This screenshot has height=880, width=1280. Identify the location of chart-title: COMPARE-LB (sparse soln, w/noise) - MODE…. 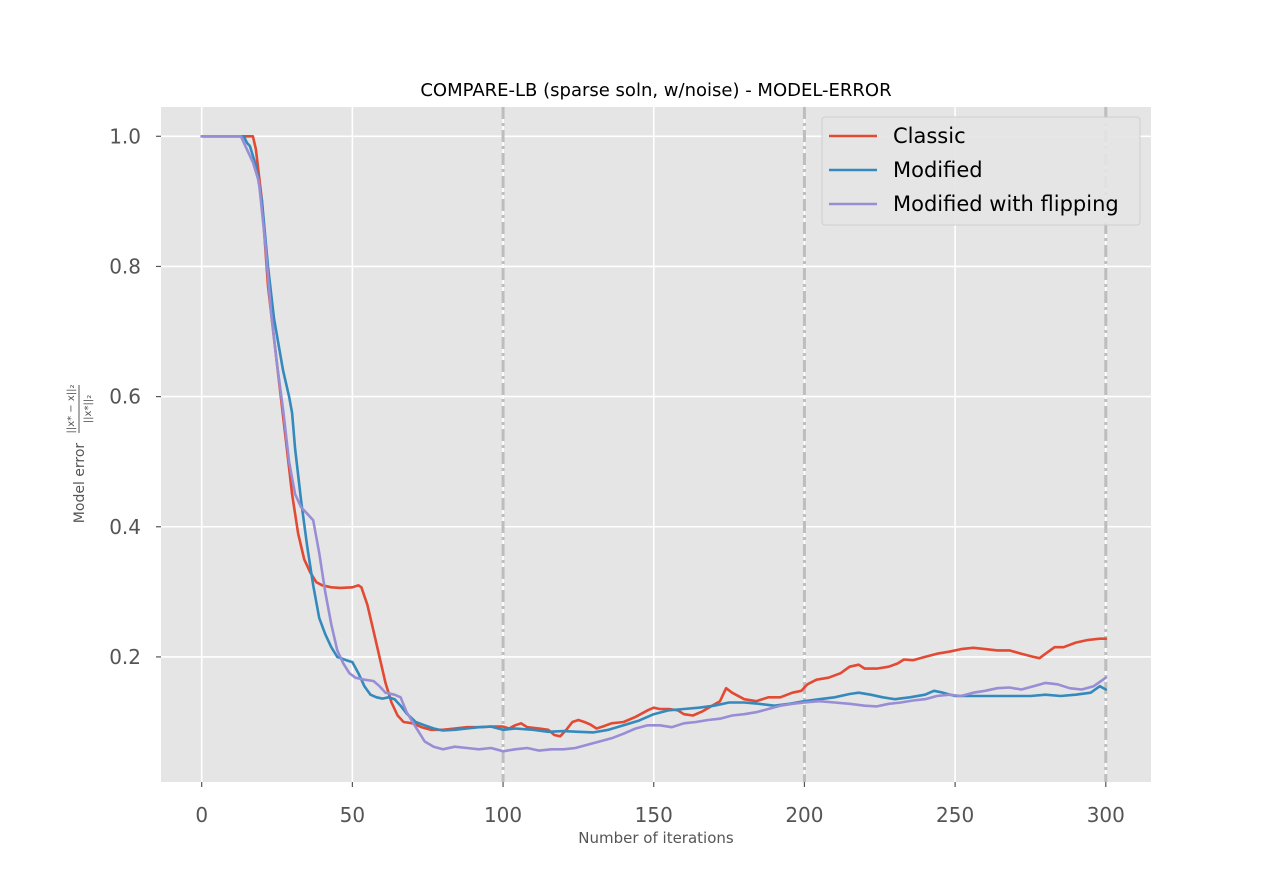
(655, 90).